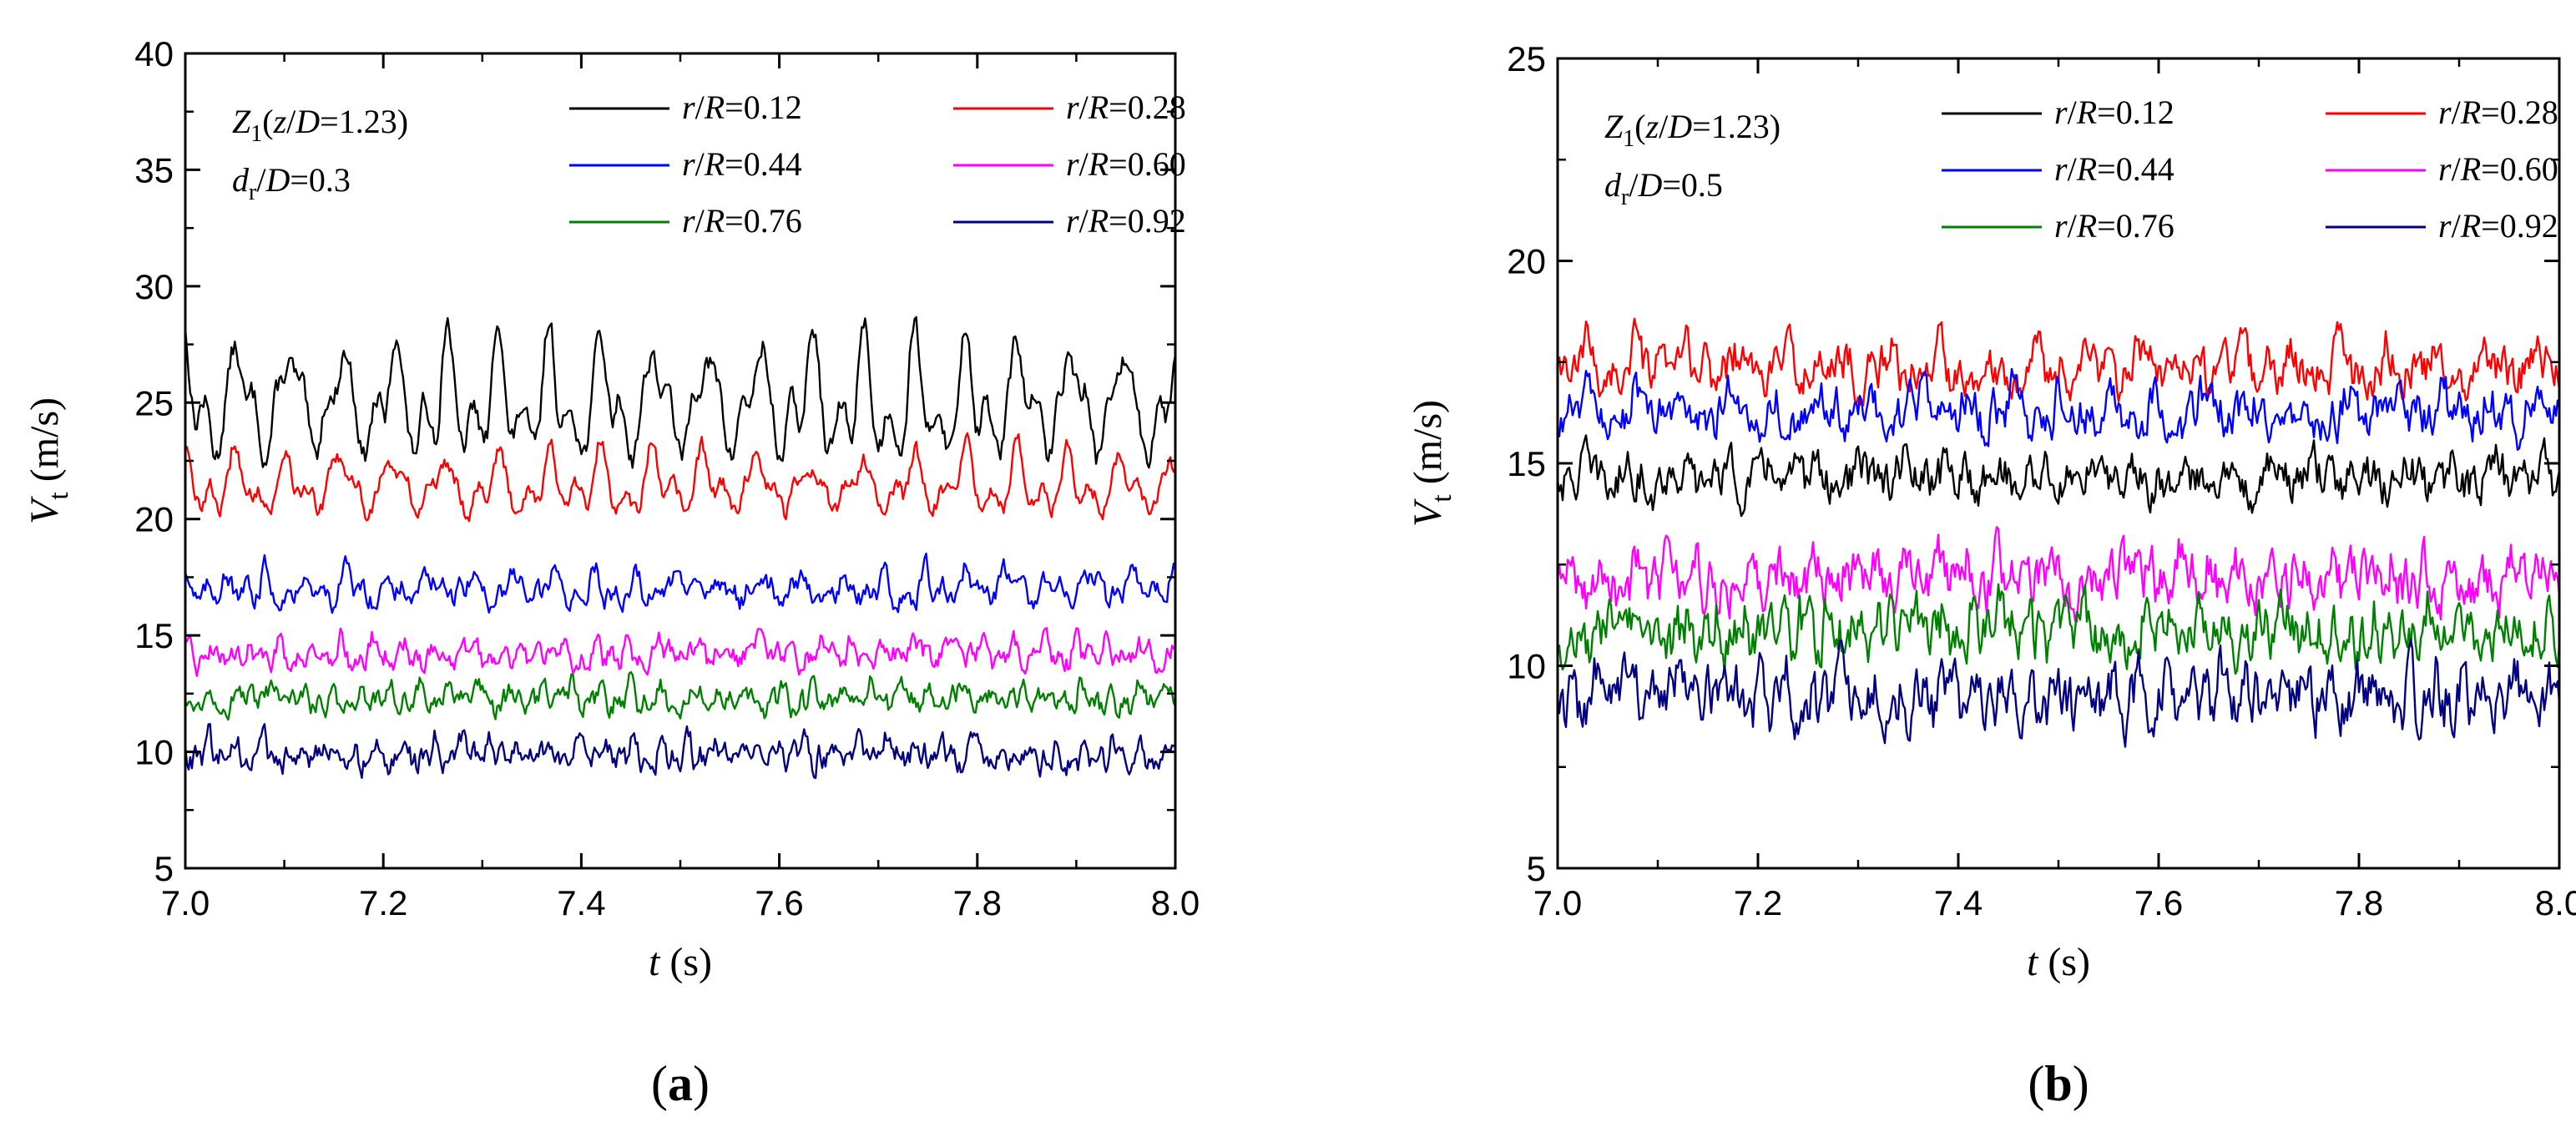  I want to click on y-axis-label-text-a: Vt (m/s), so click(48, 460).